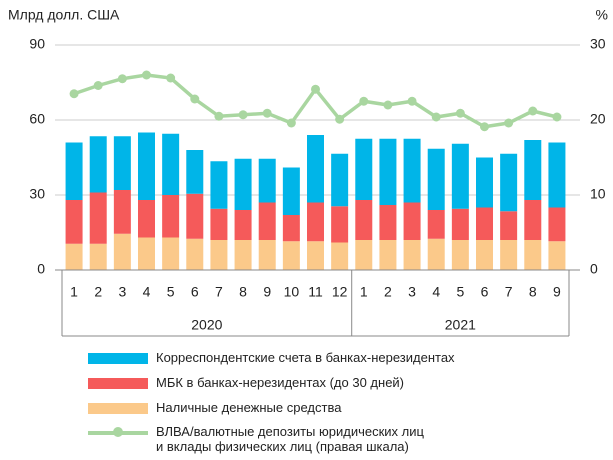 This screenshot has height=460, width=613. I want to click on y2-tick-label: 30, so click(598, 44).